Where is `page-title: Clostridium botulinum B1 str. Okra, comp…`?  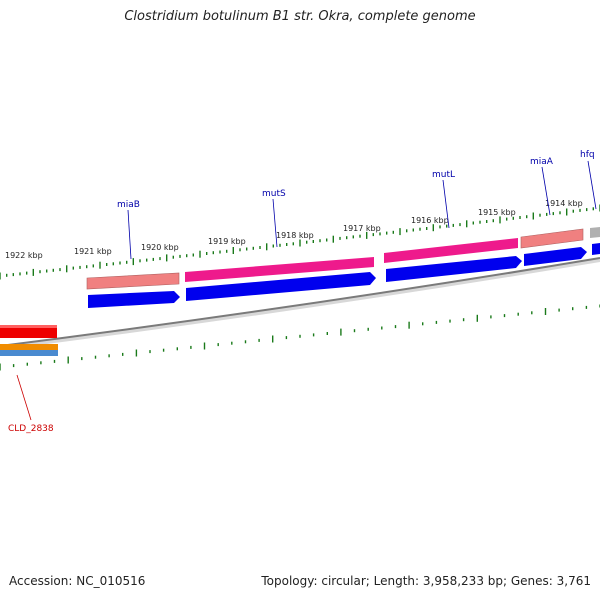
page-title: Clostridium botulinum B1 str. Okra, comp… is located at coordinates (300, 16).